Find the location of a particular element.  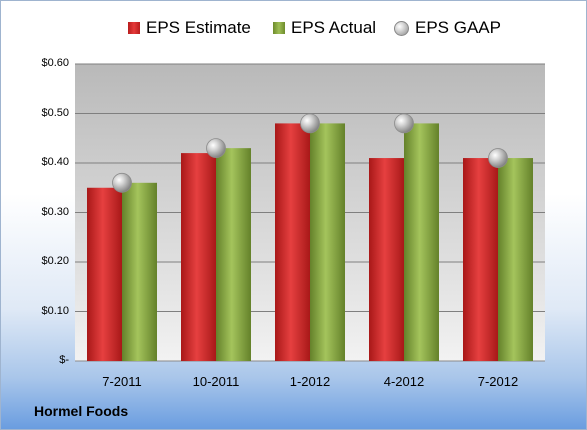

legend-swatch-red is located at coordinates (134, 28).